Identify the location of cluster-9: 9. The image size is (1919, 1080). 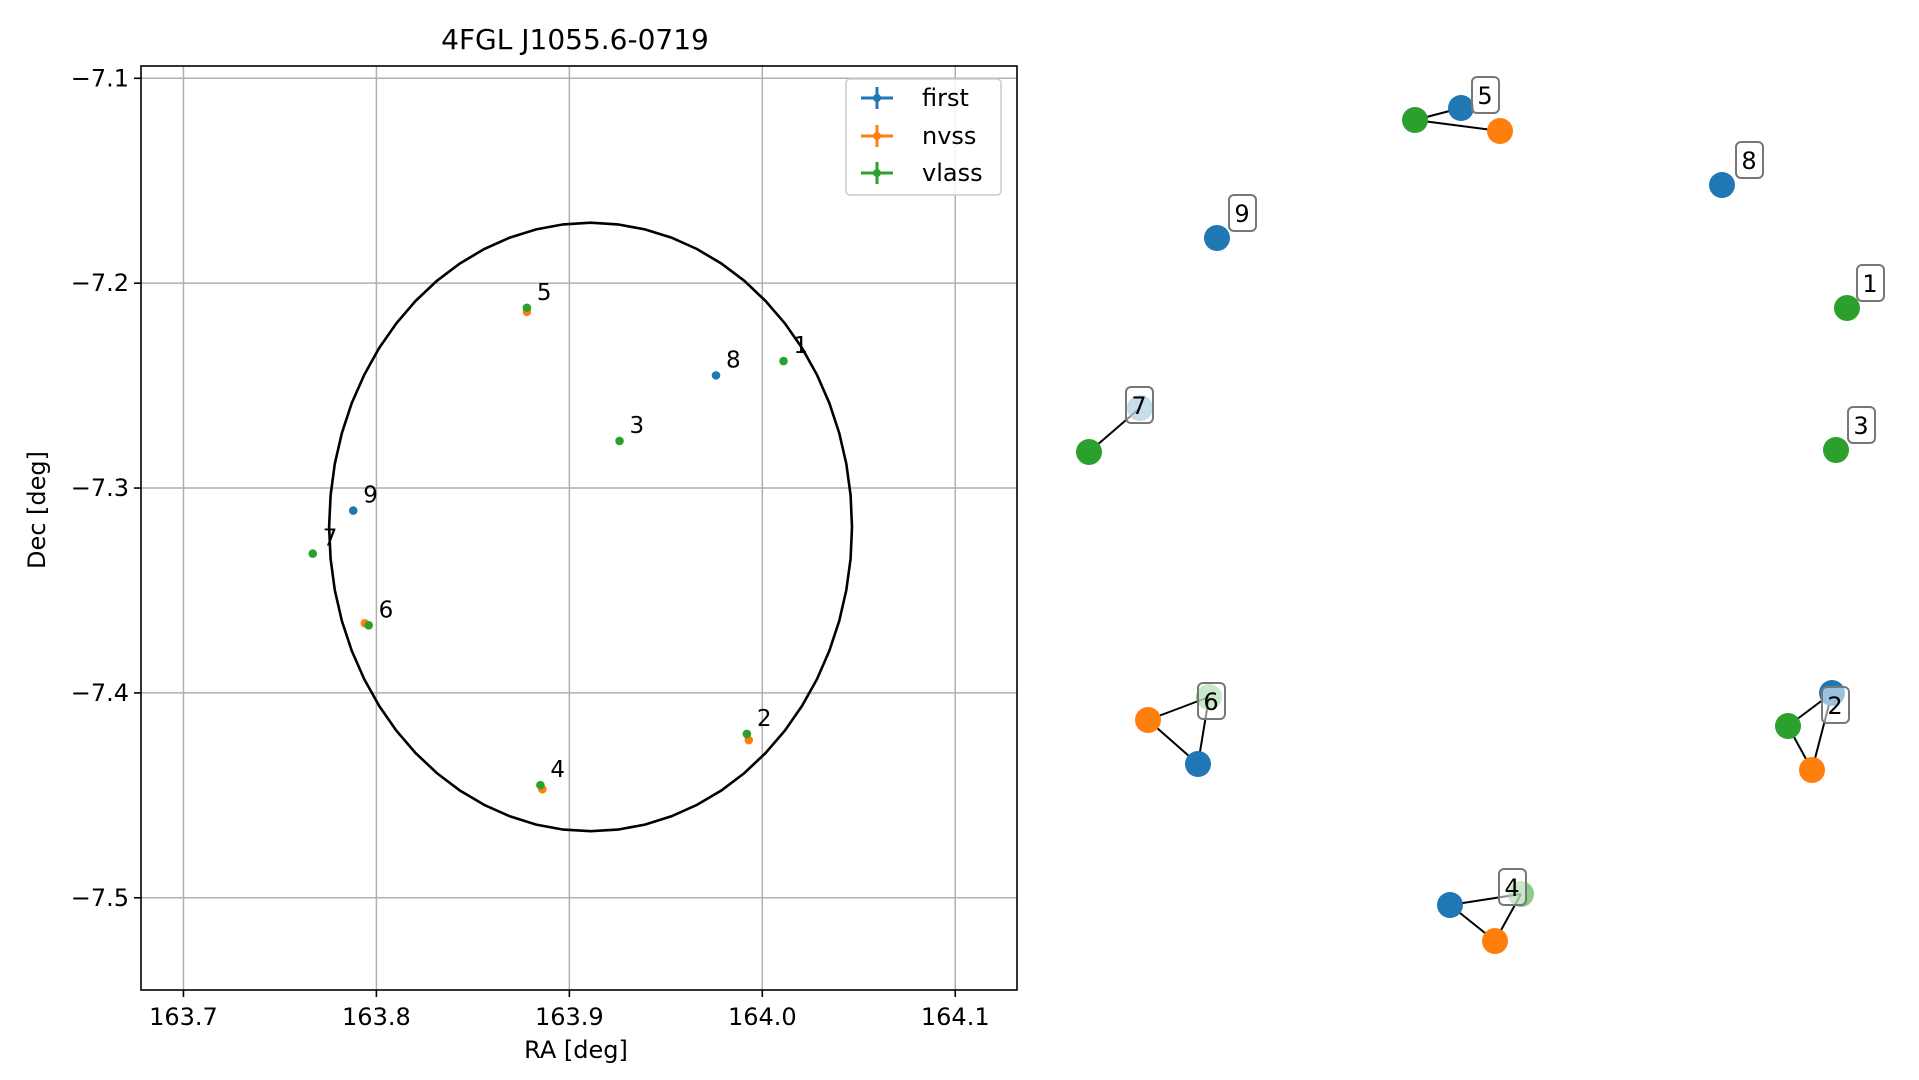
(1230, 222).